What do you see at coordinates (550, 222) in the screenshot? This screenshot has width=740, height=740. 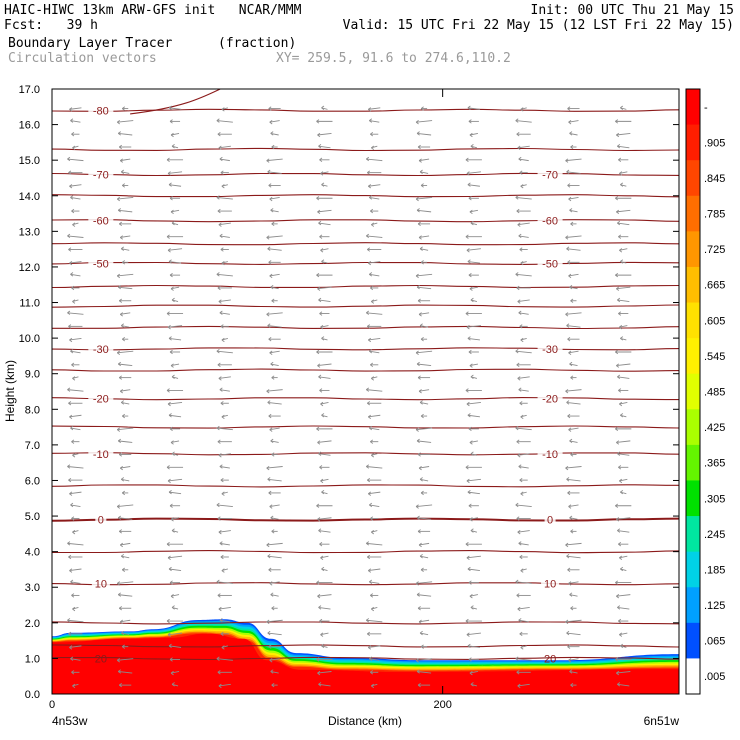 I see `isotherm-label: -60` at bounding box center [550, 222].